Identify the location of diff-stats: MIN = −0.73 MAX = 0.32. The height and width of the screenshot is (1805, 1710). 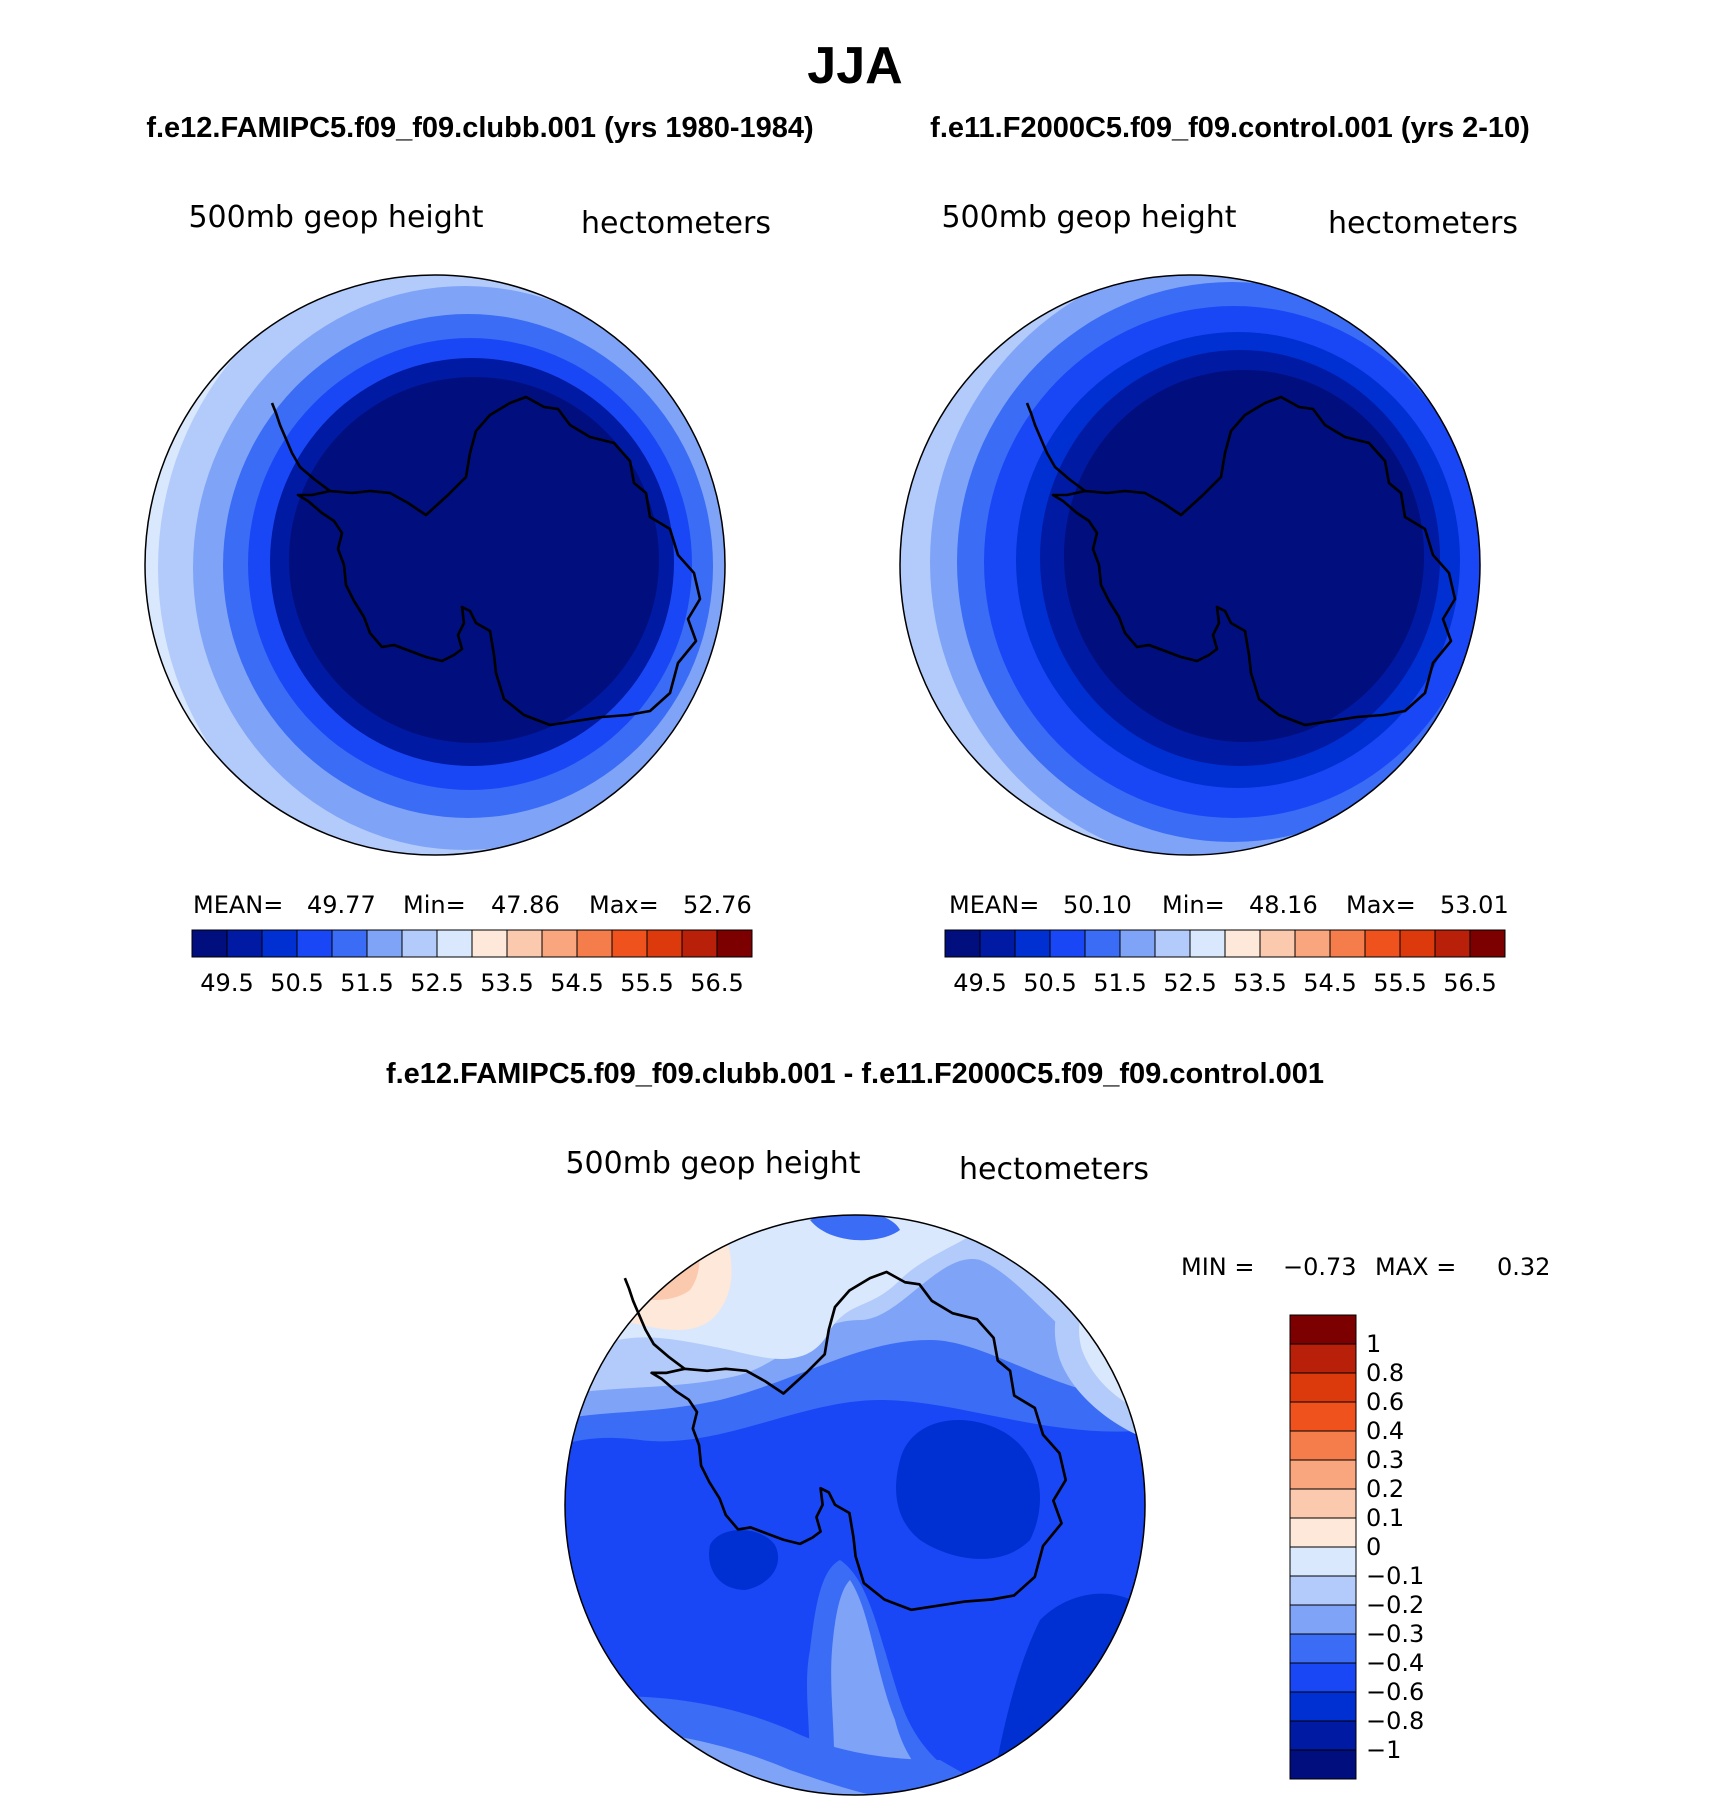
(1365, 1267).